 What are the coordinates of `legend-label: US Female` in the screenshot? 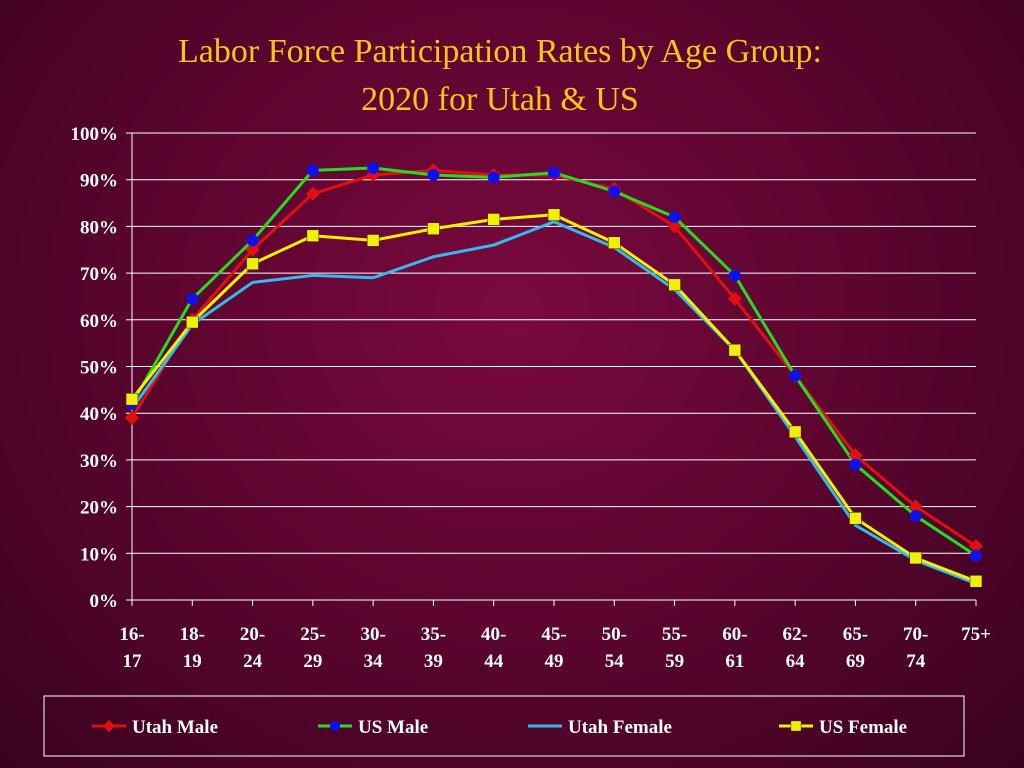 It's located at (863, 727).